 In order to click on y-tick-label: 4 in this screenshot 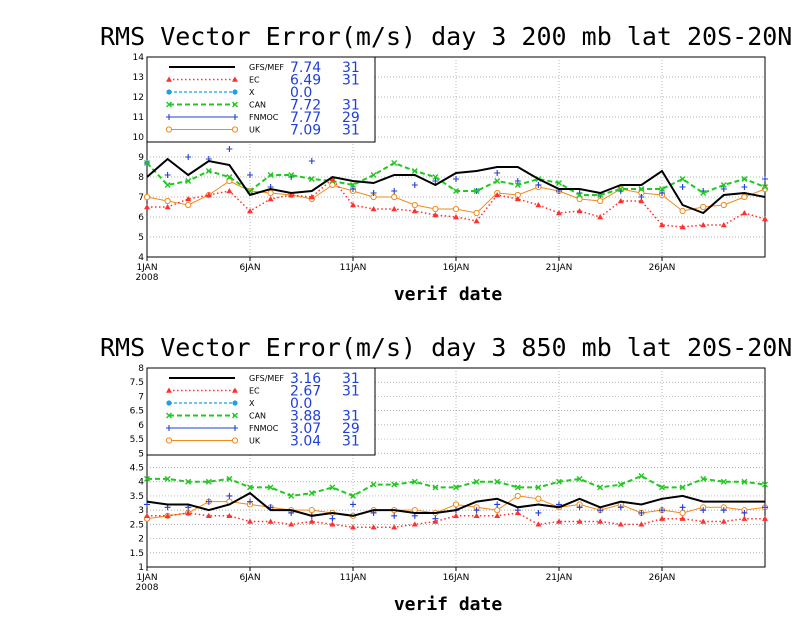, I will do `click(141, 483)`.